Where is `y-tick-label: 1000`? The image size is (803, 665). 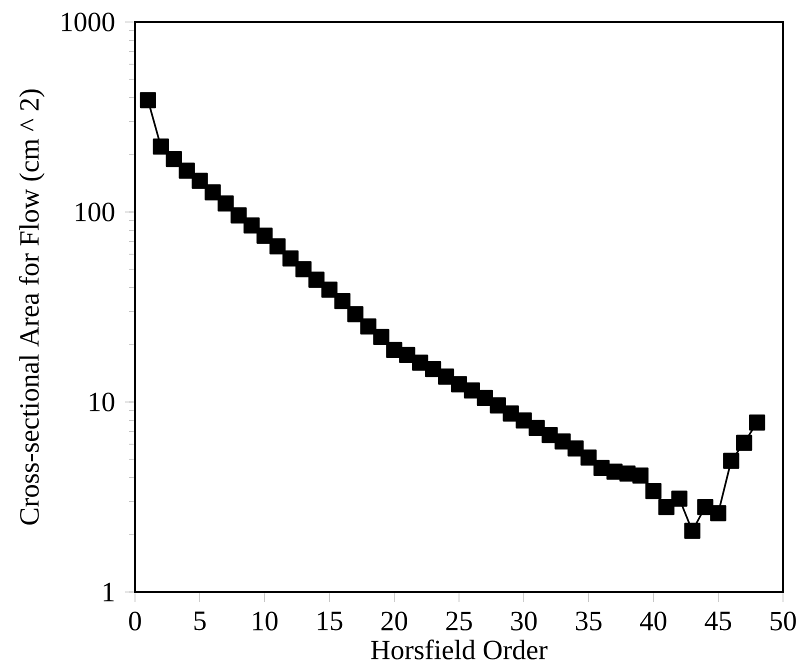
y-tick-label: 1000 is located at coordinates (88, 22).